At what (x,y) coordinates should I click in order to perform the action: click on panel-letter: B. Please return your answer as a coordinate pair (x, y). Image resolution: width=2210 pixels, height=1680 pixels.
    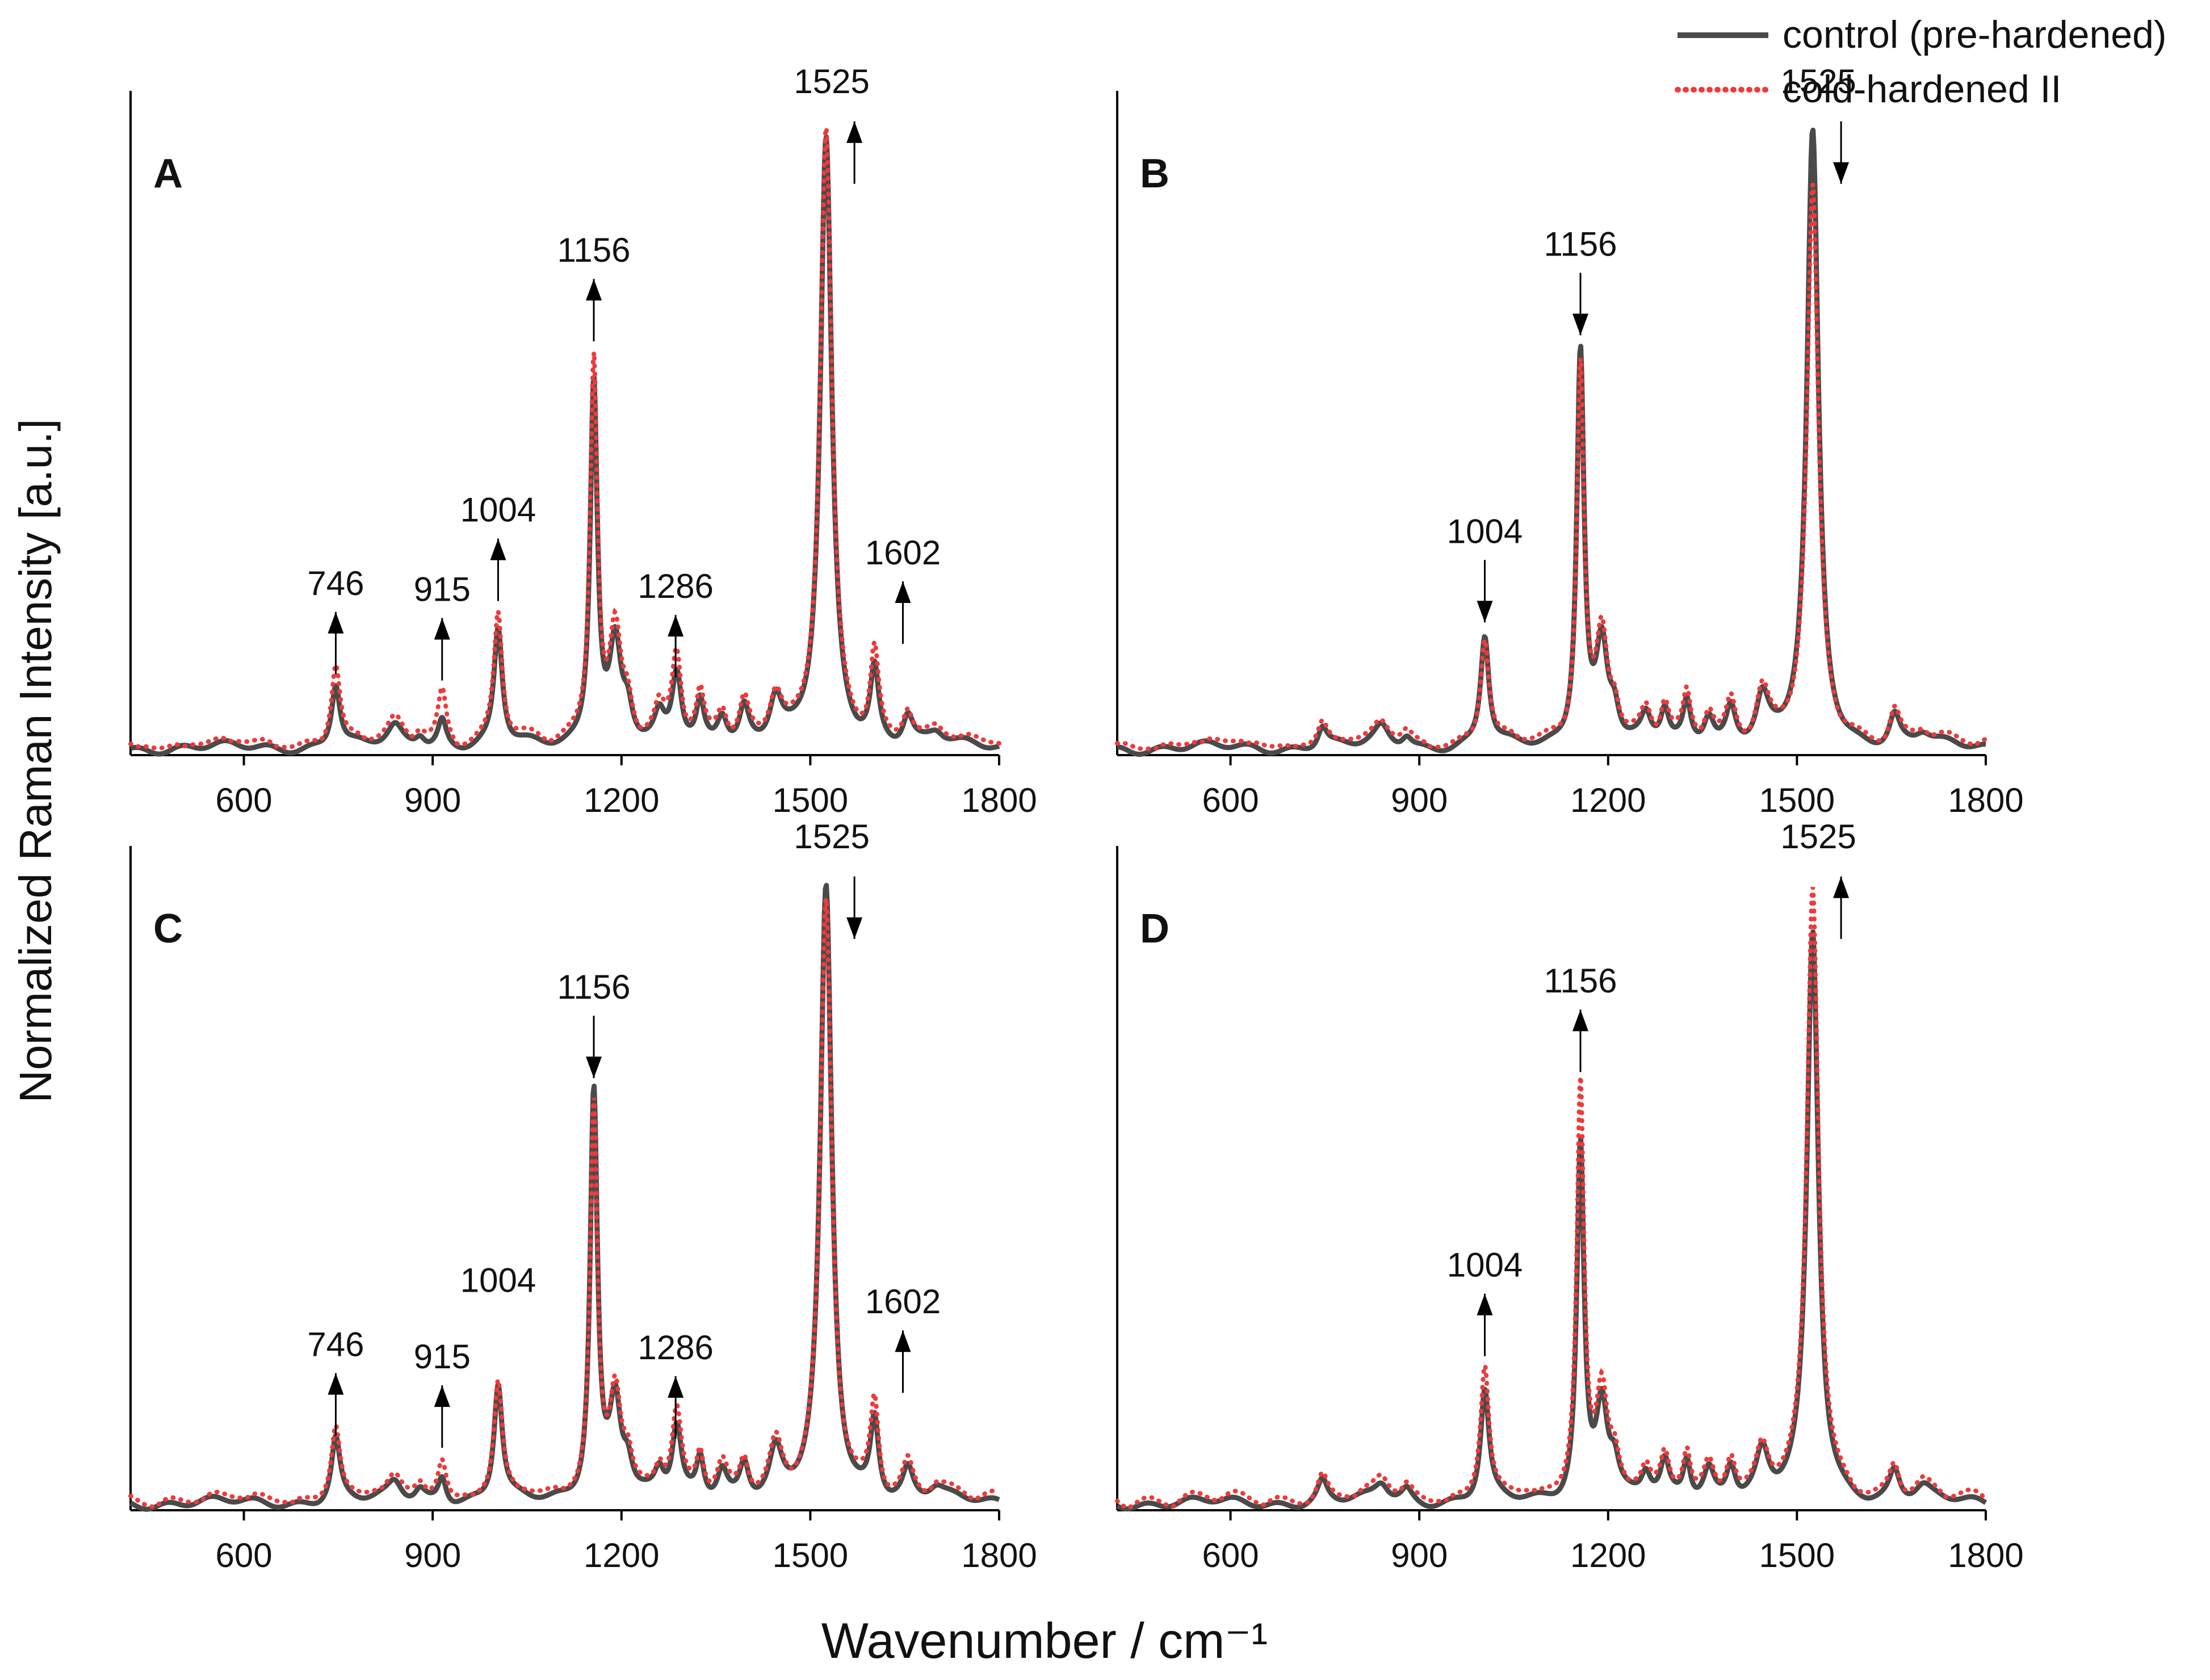
    Looking at the image, I should click on (1154, 173).